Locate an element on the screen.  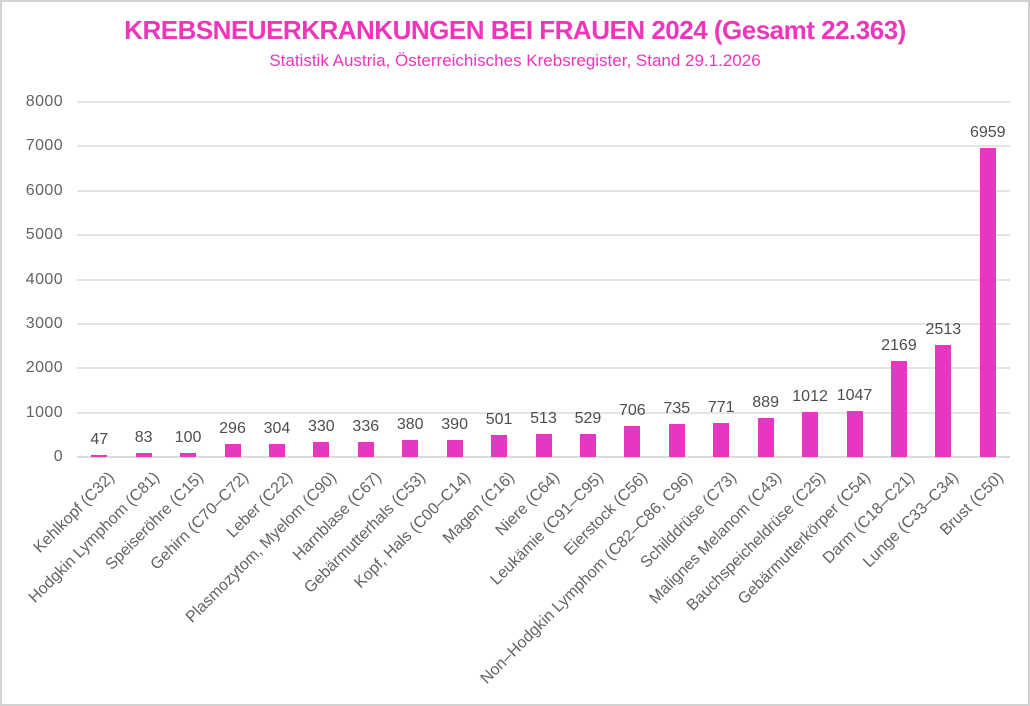
bar-value-label: 501 is located at coordinates (499, 419).